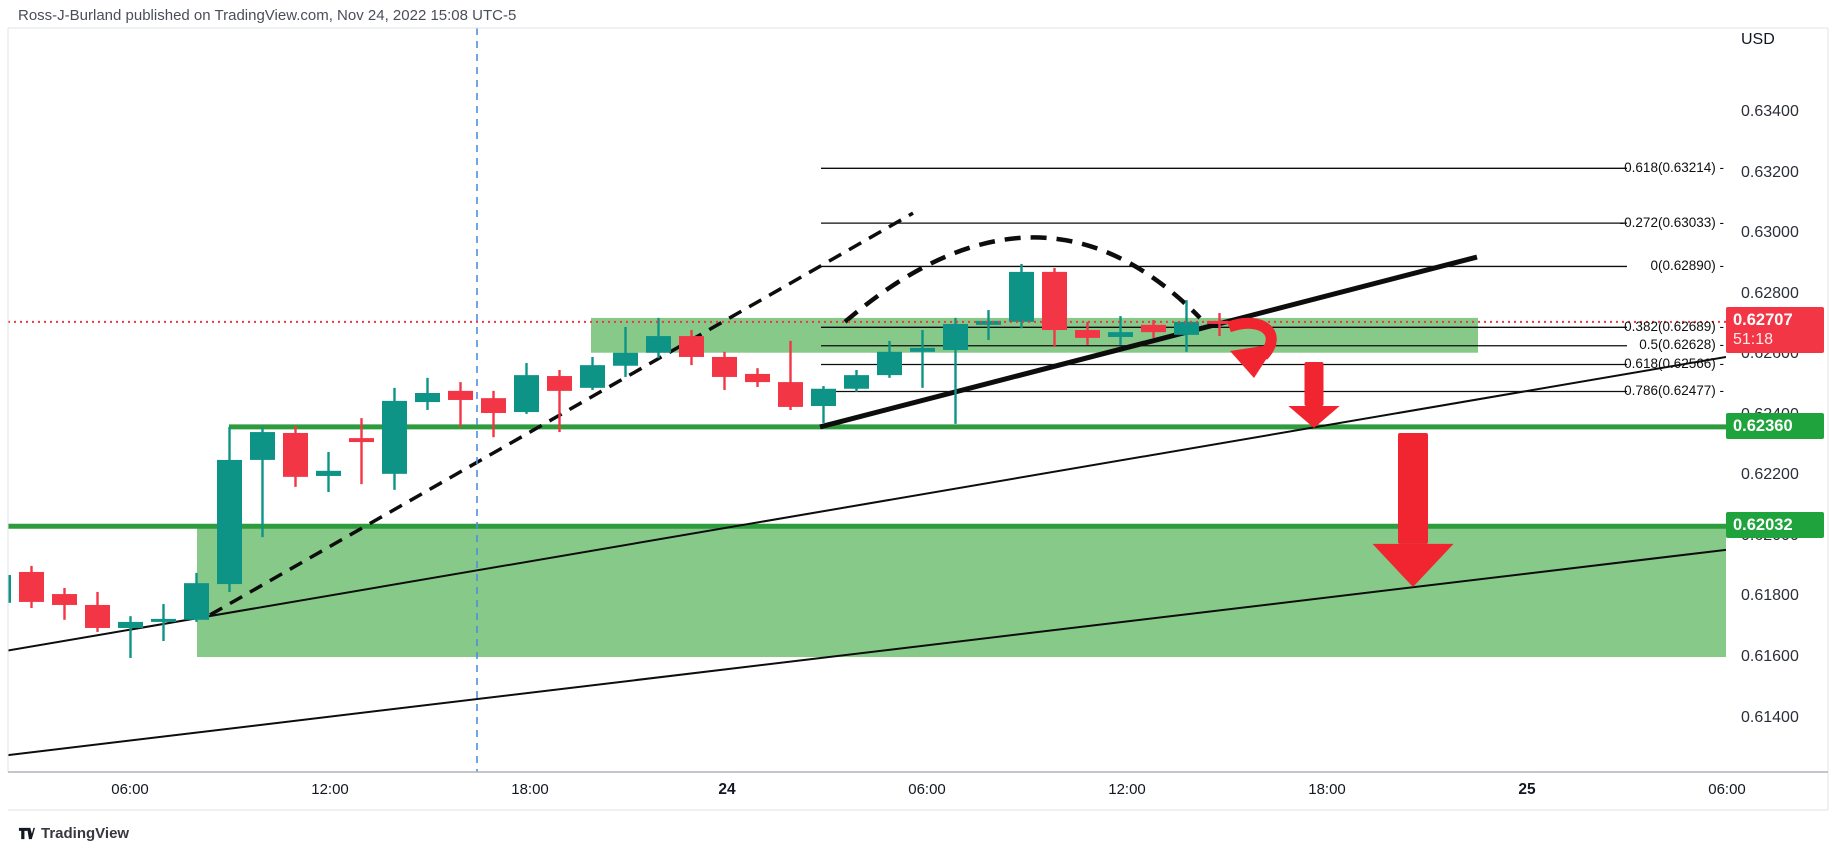 Image resolution: width=1834 pixels, height=850 pixels. Describe the element at coordinates (1763, 319) in the screenshot. I see `current-price-value: 0.62707` at that location.